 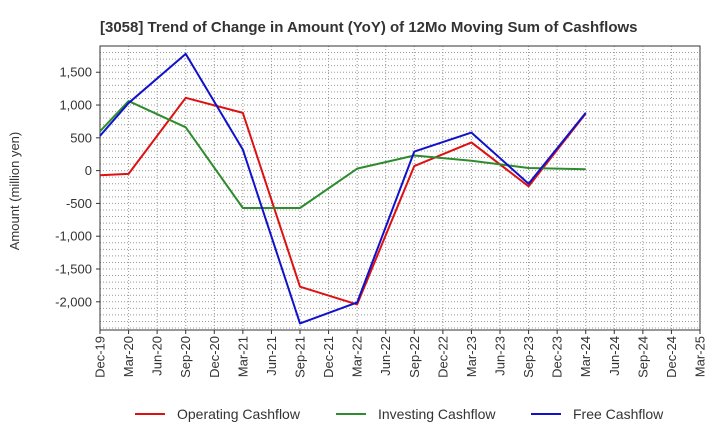 I want to click on x-tick-label: Jun-21, so click(x=271, y=356).